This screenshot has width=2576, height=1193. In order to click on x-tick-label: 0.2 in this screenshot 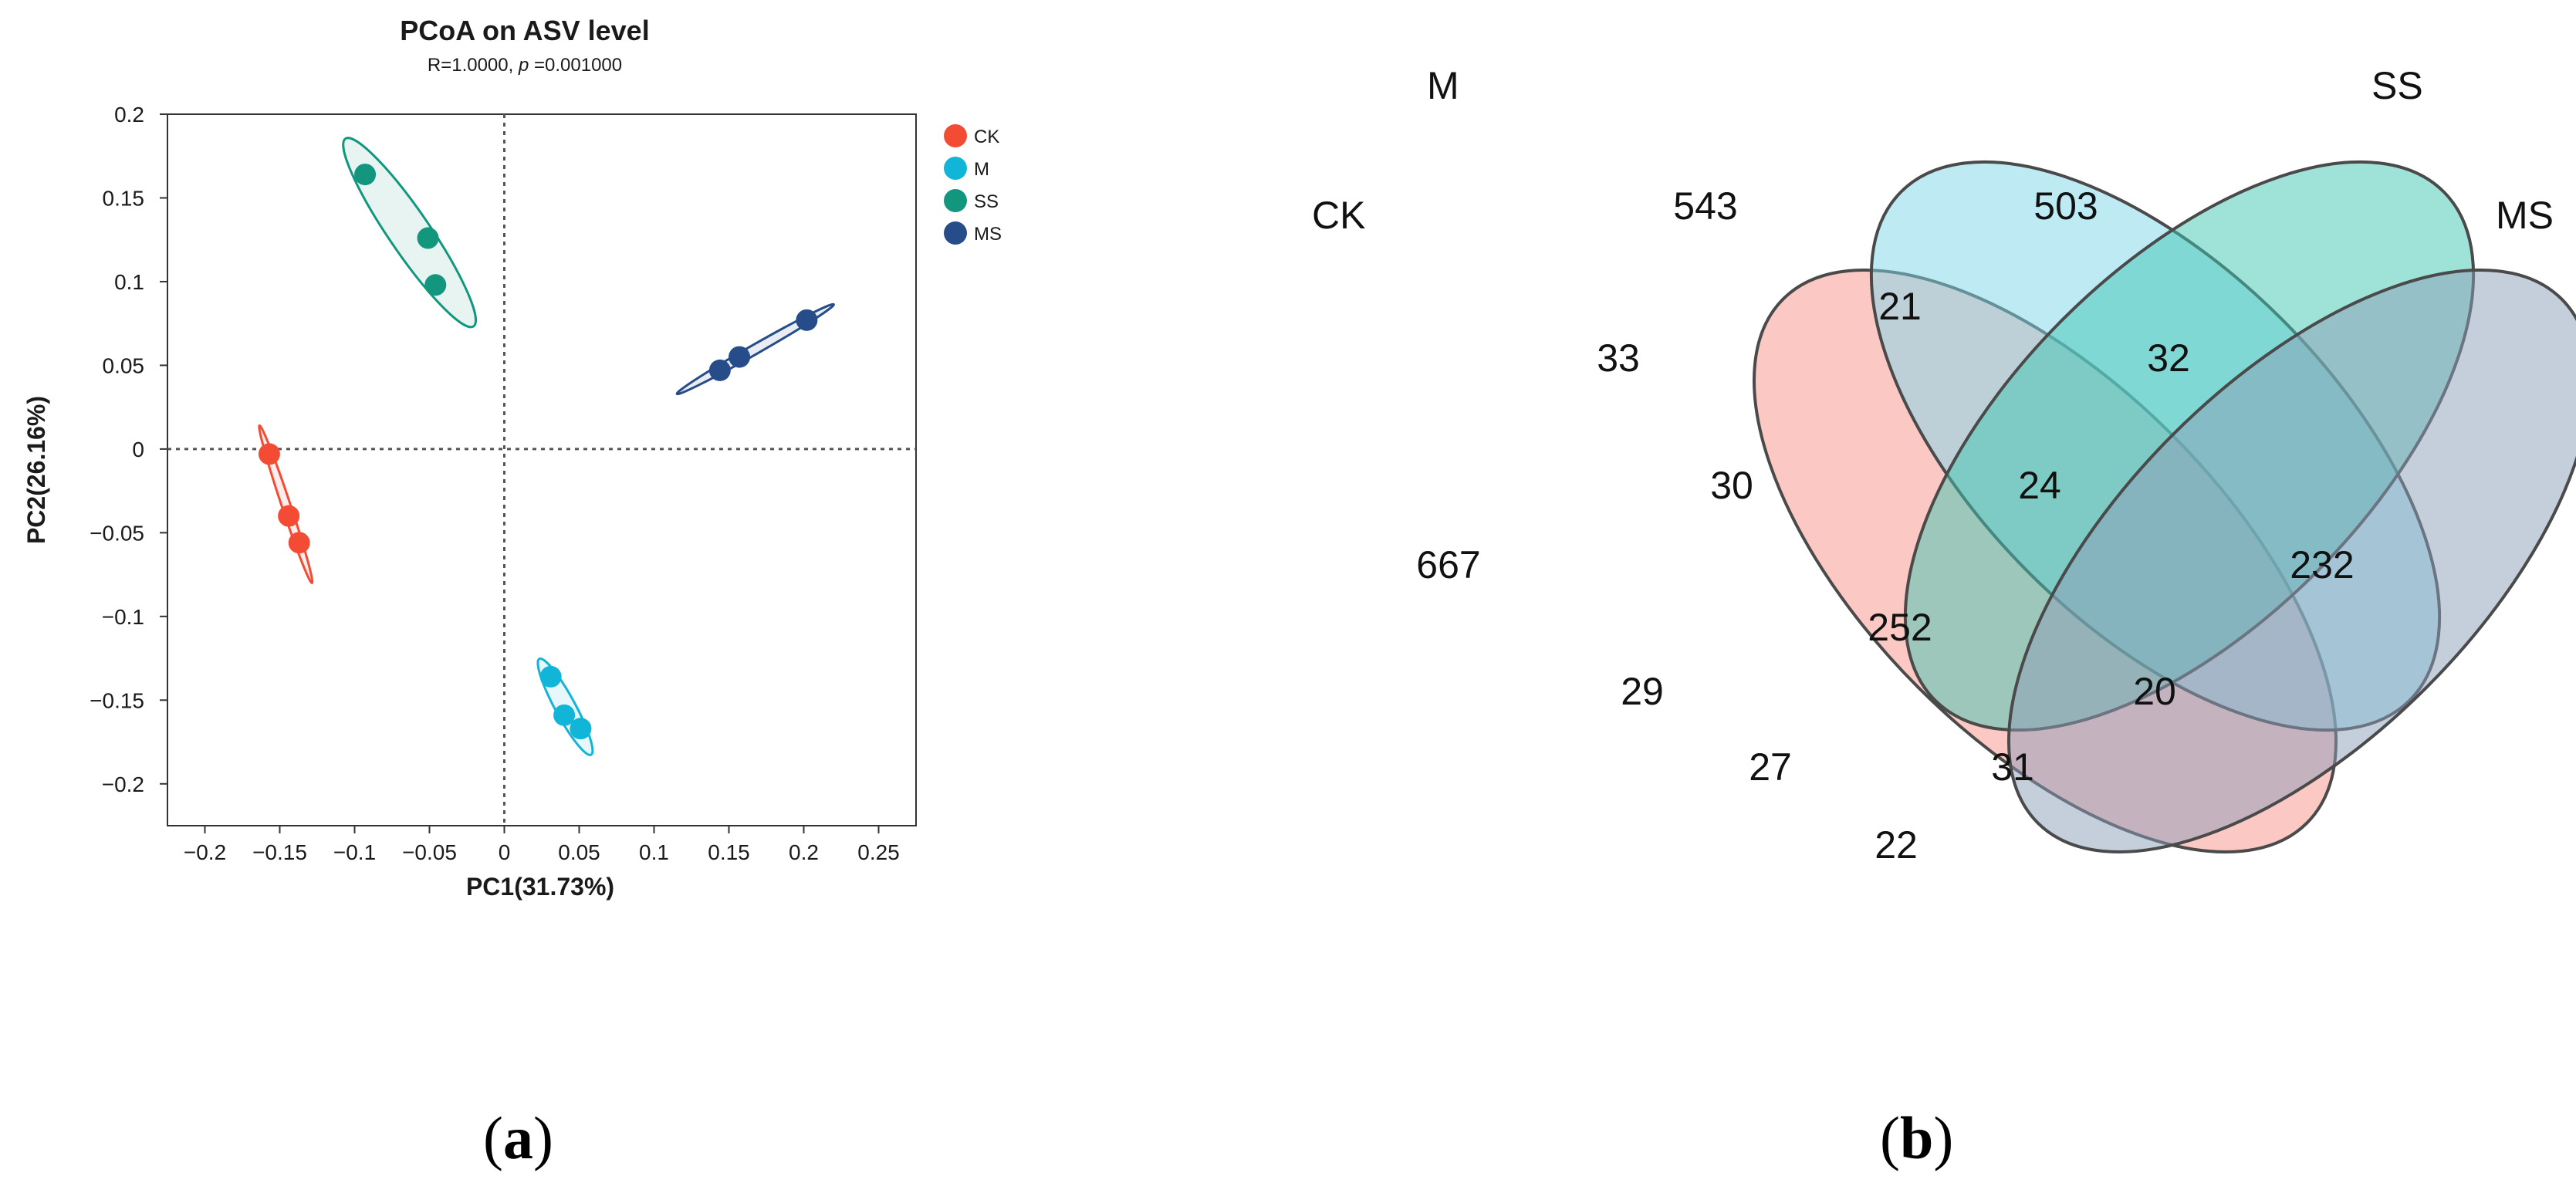, I will do `click(804, 852)`.